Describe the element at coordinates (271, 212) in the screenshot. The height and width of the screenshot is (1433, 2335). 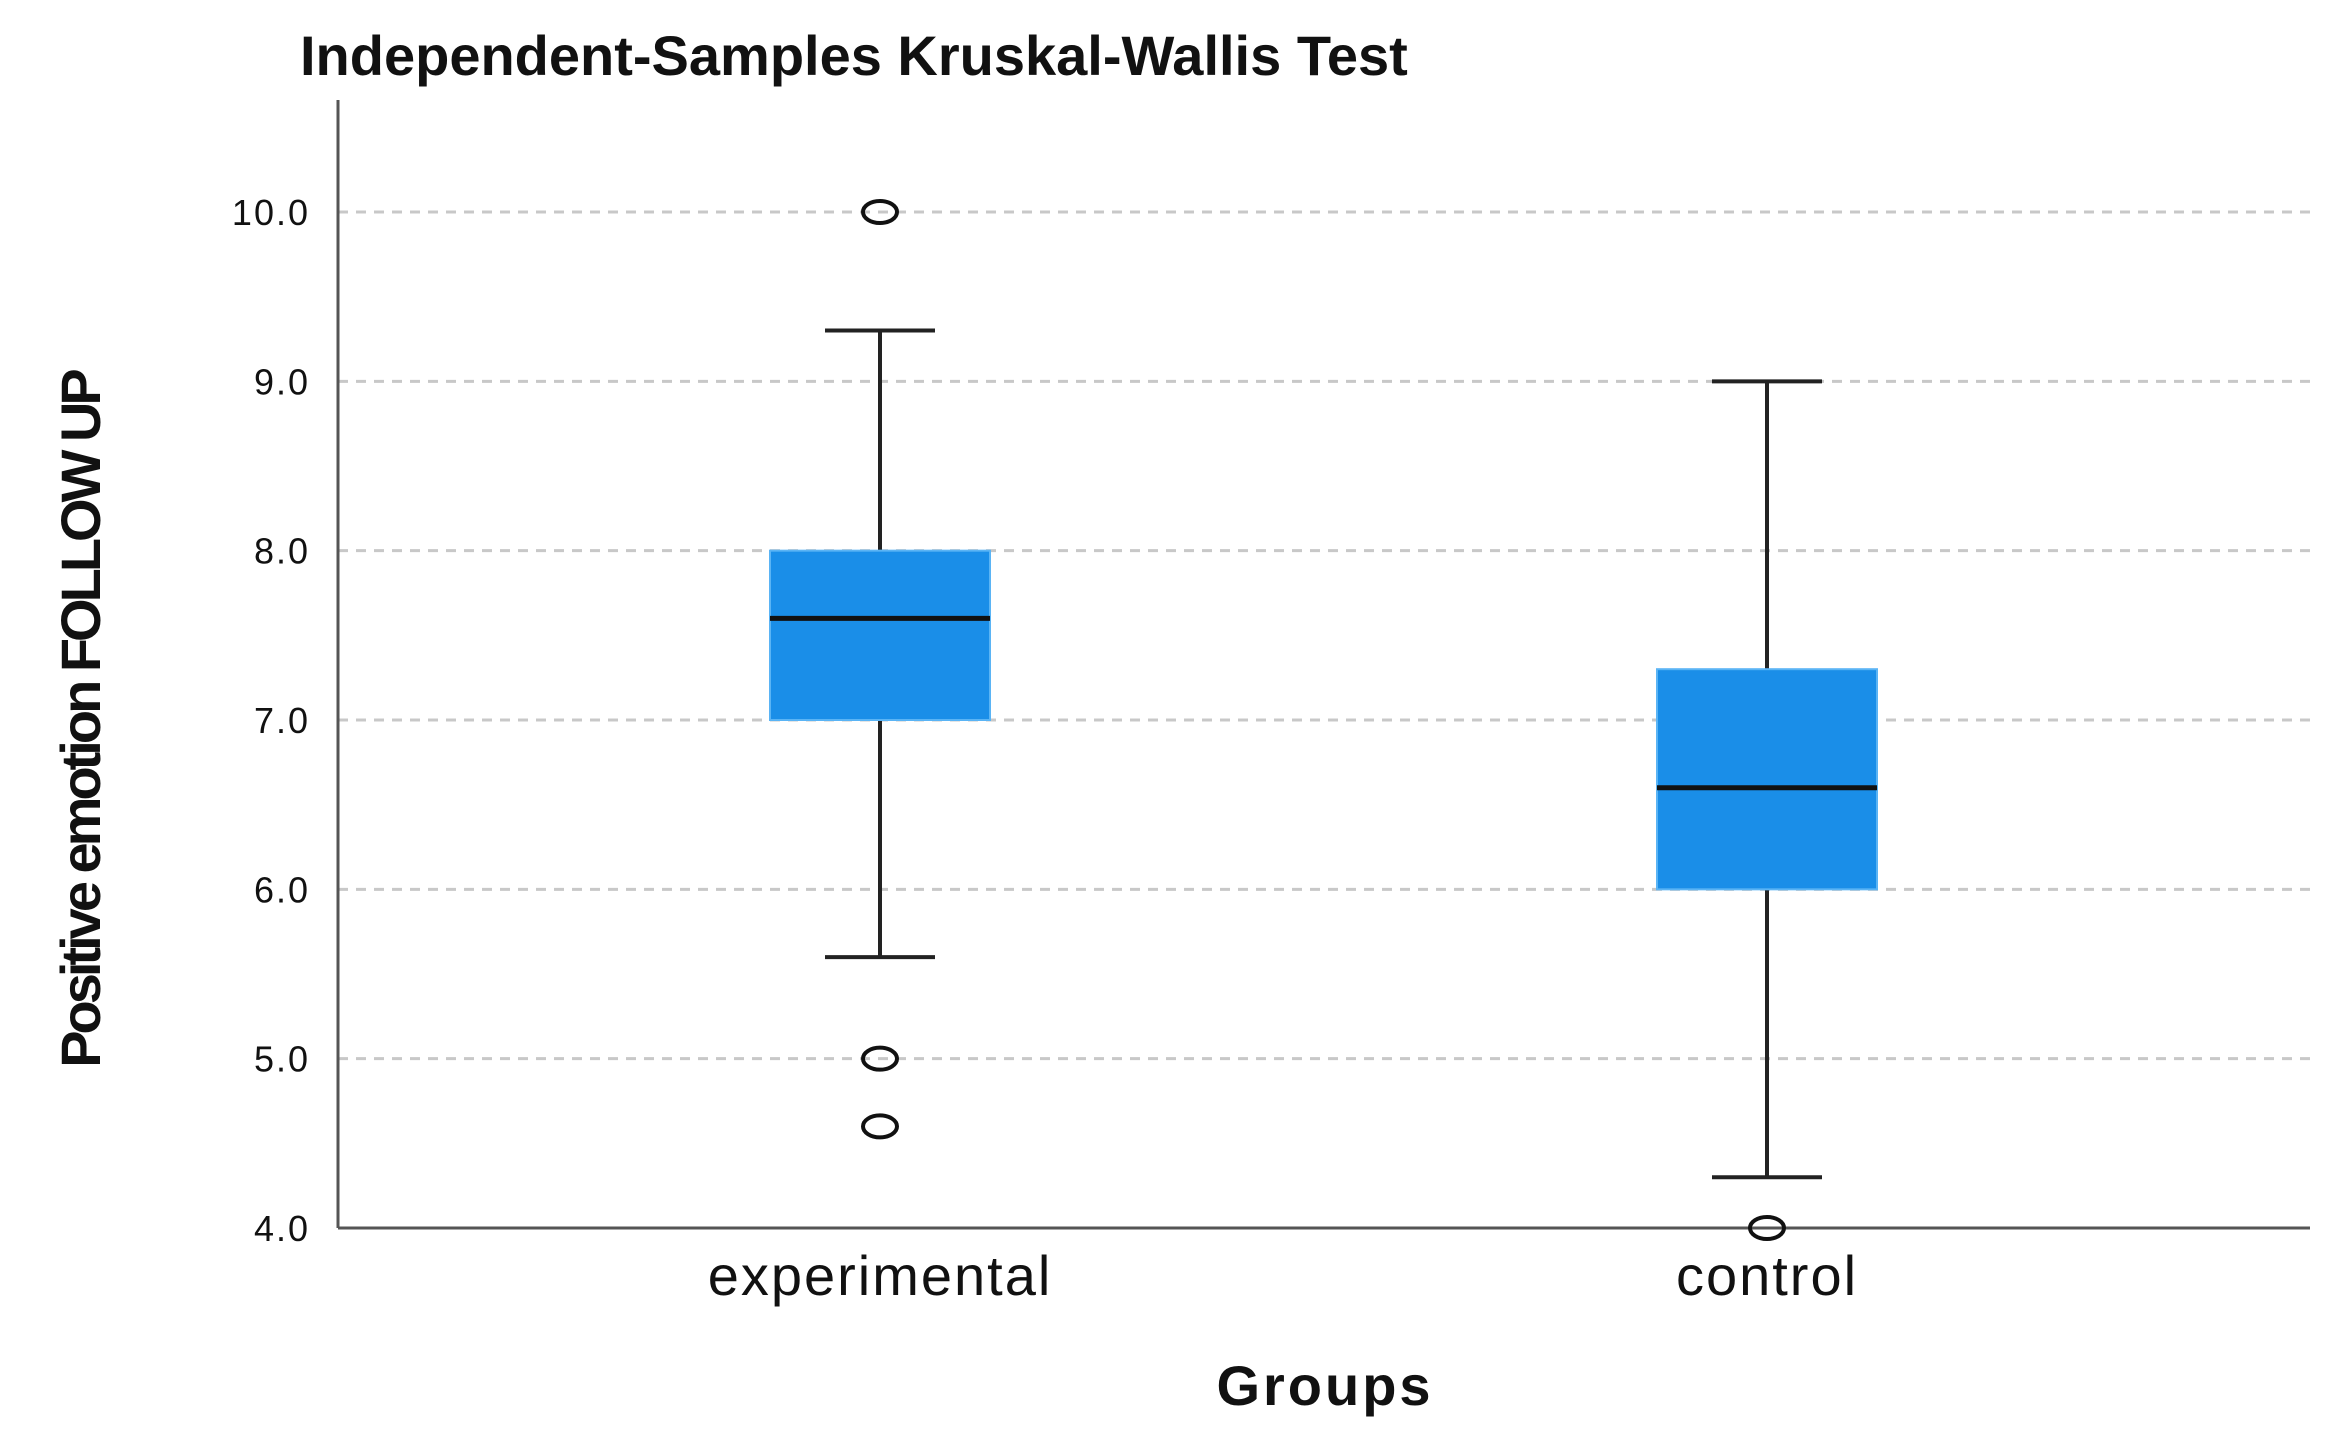
I see `y-tick-label: 10.0` at that location.